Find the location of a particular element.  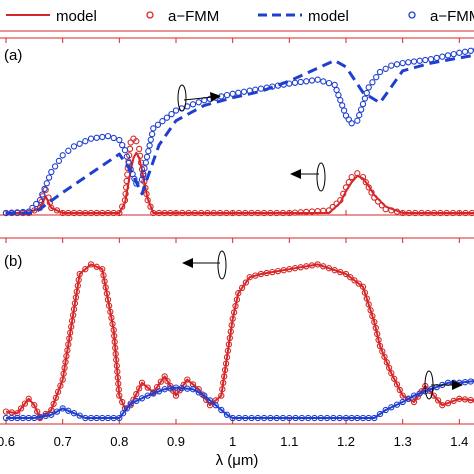

x-tick-label: 0.6 is located at coordinates (7, 441).